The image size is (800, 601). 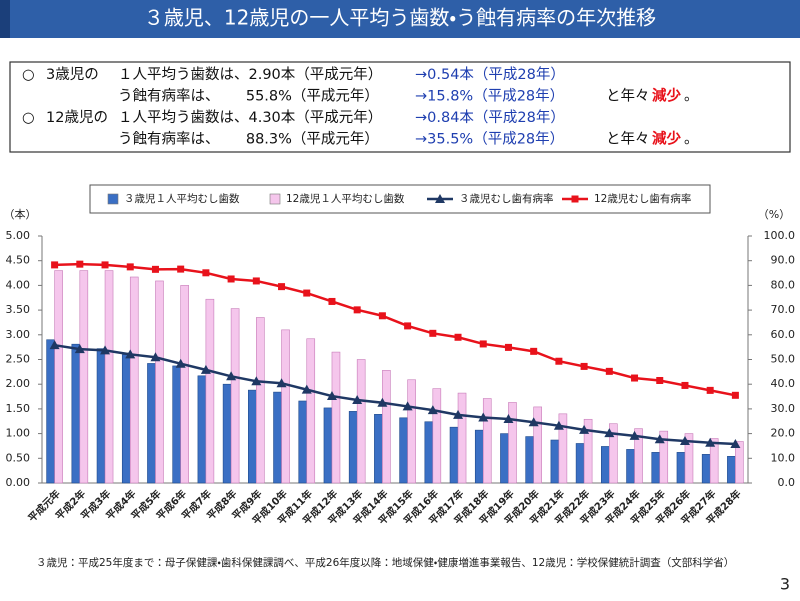 What do you see at coordinates (783, 433) in the screenshot?
I see `y2-tick-label: 20.0` at bounding box center [783, 433].